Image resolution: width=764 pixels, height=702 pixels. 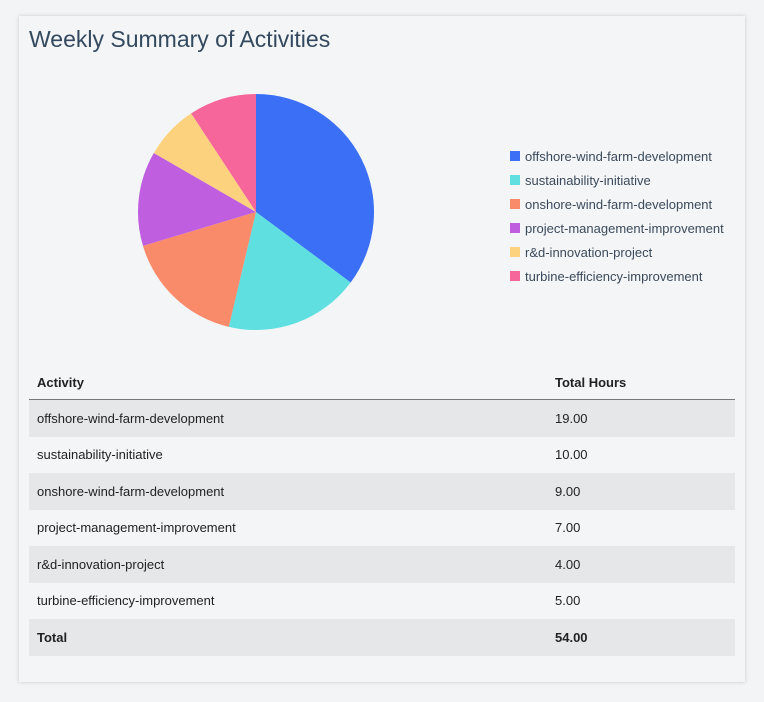 I want to click on total-hours-cell: 54.00, so click(x=641, y=637).